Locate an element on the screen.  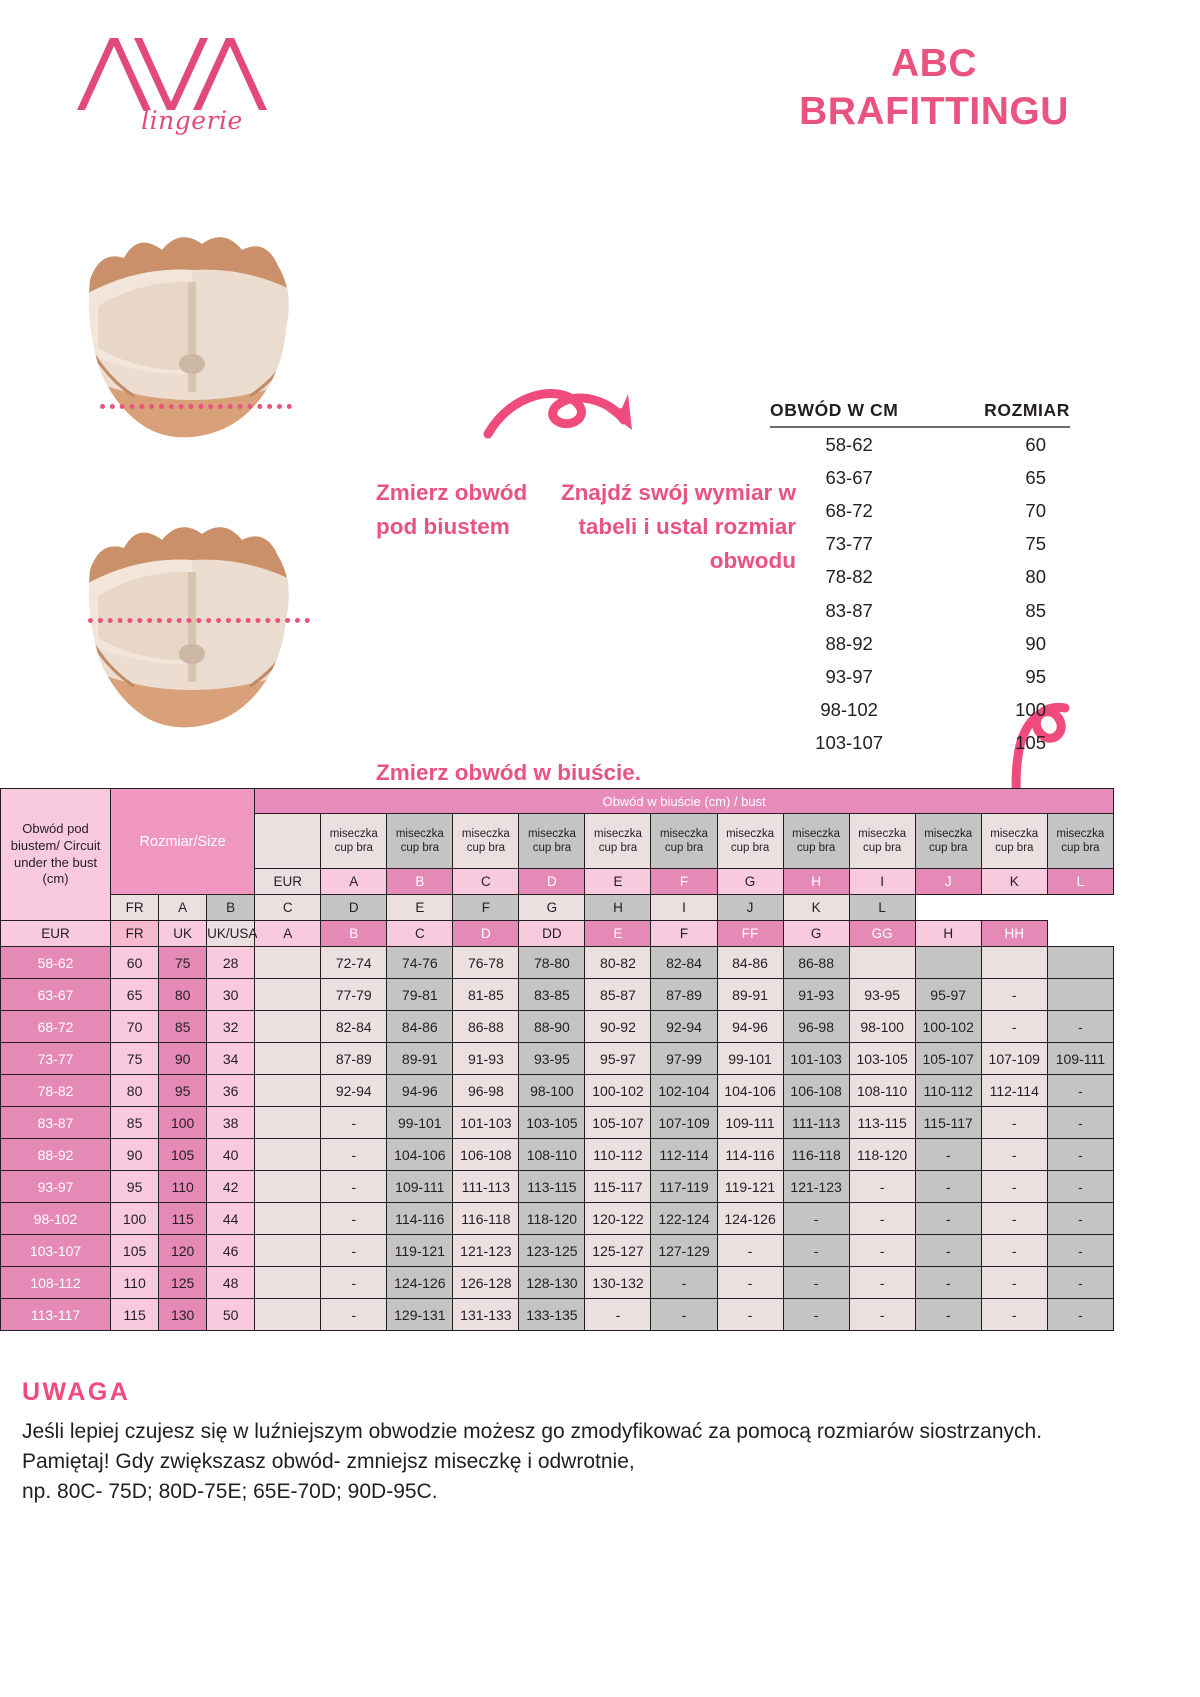
cell-bust-4: 110-112 is located at coordinates (618, 1154).